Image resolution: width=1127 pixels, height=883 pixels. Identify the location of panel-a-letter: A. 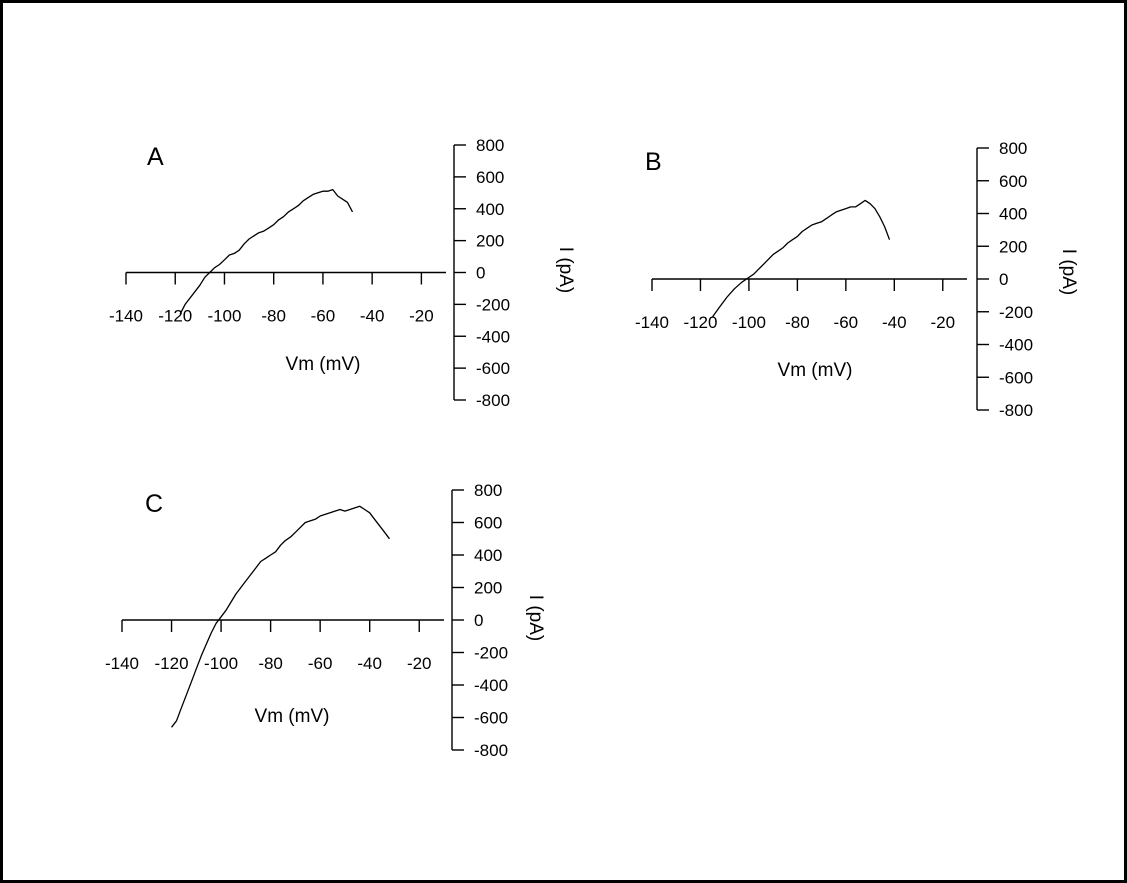
(155, 157).